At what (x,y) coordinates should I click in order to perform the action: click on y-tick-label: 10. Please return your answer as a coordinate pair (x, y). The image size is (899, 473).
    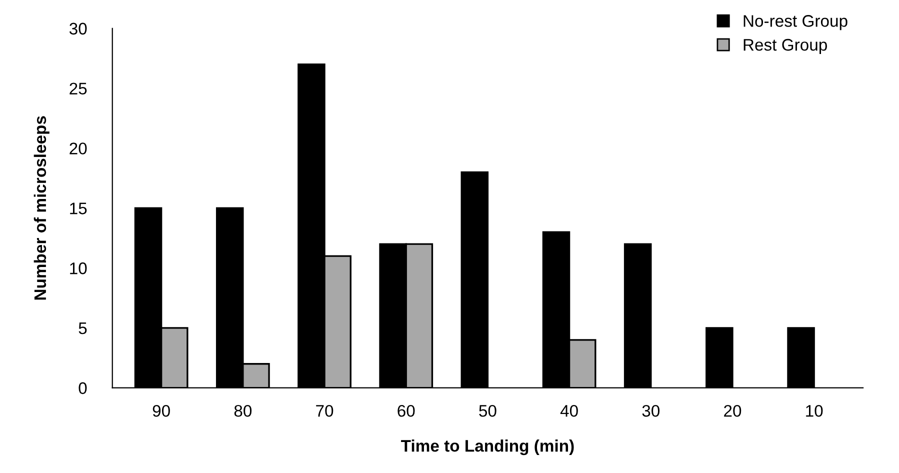
    Looking at the image, I should click on (78, 268).